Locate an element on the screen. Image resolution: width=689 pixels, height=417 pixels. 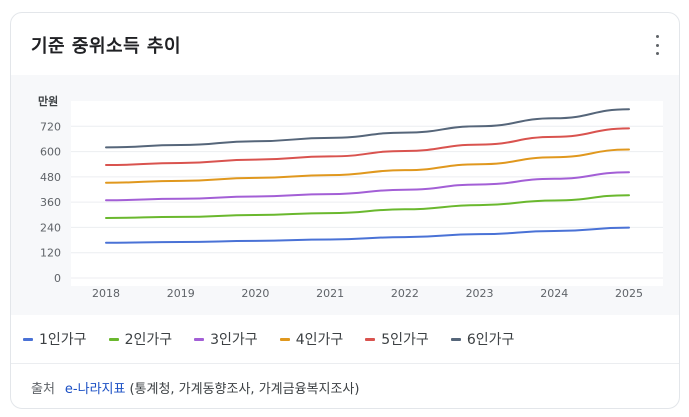
card-header: 기준 중위소득 추이 is located at coordinates (345, 44).